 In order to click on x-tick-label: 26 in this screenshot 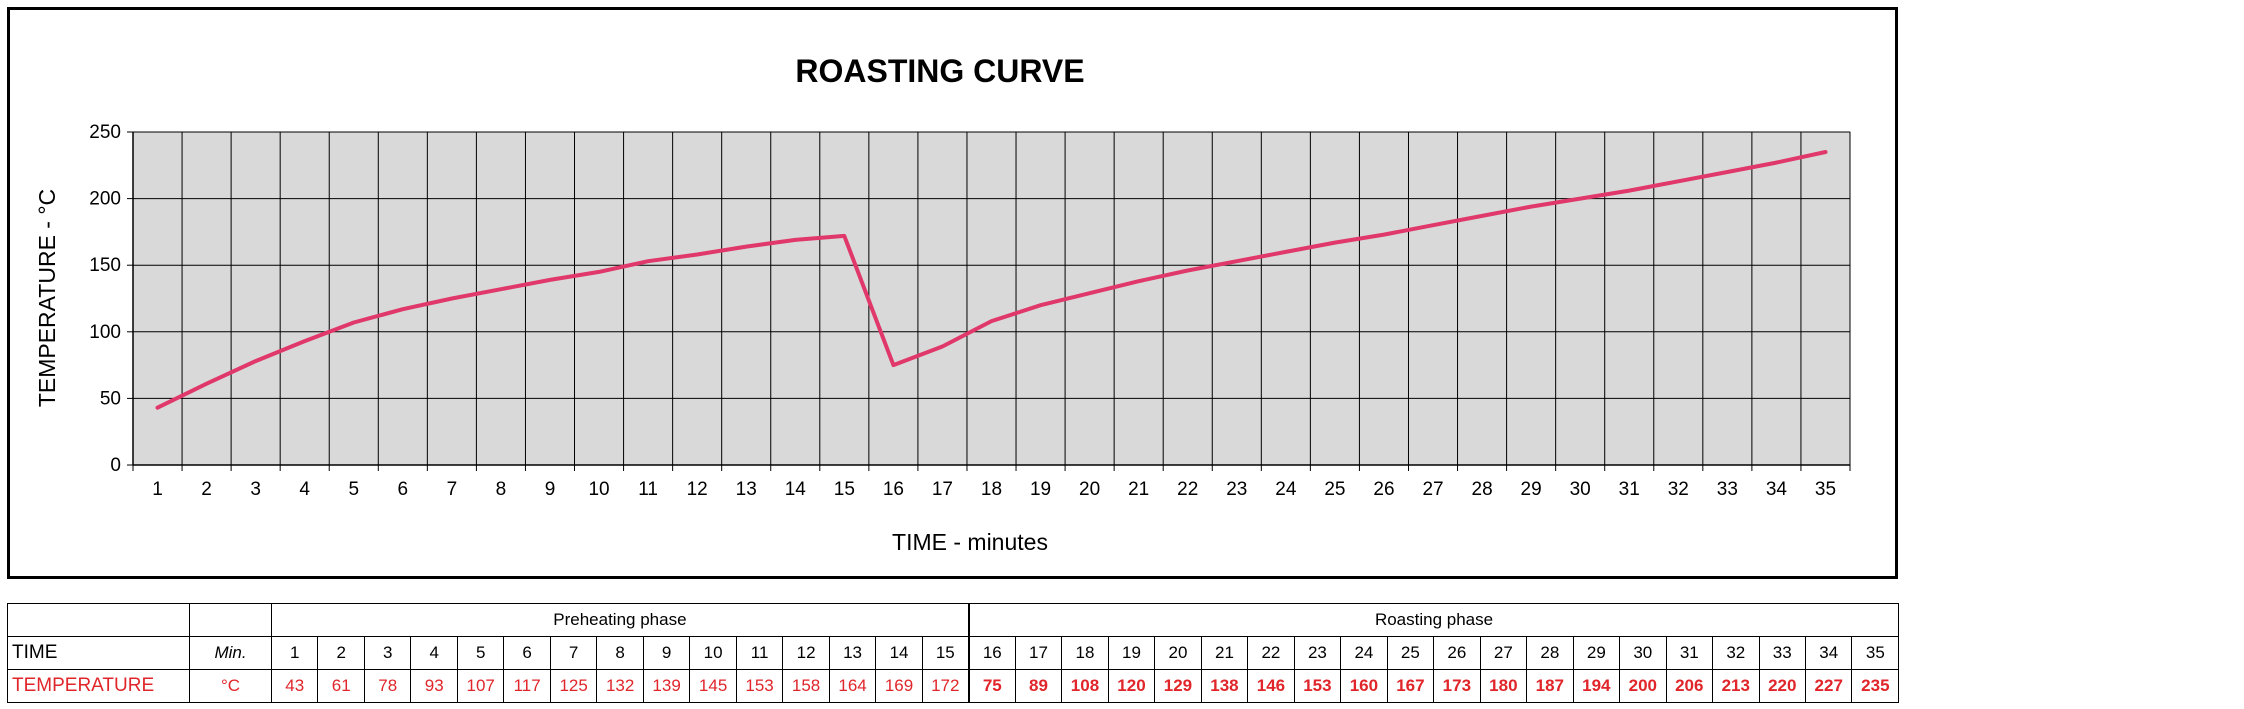, I will do `click(1383, 489)`.